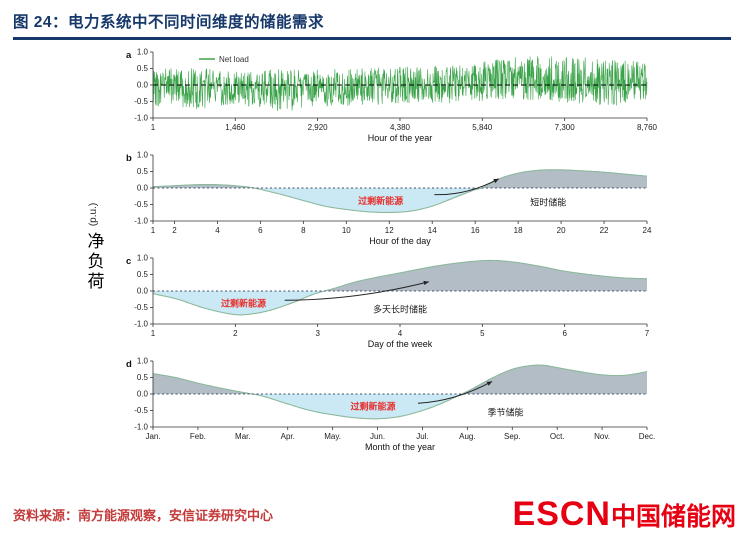  I want to click on svg-text: 7,300, so click(565, 127).